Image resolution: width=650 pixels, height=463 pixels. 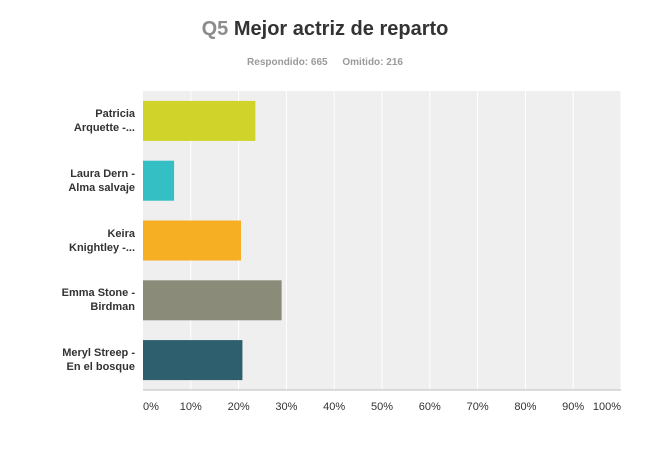 I want to click on bars, so click(x=212, y=240).